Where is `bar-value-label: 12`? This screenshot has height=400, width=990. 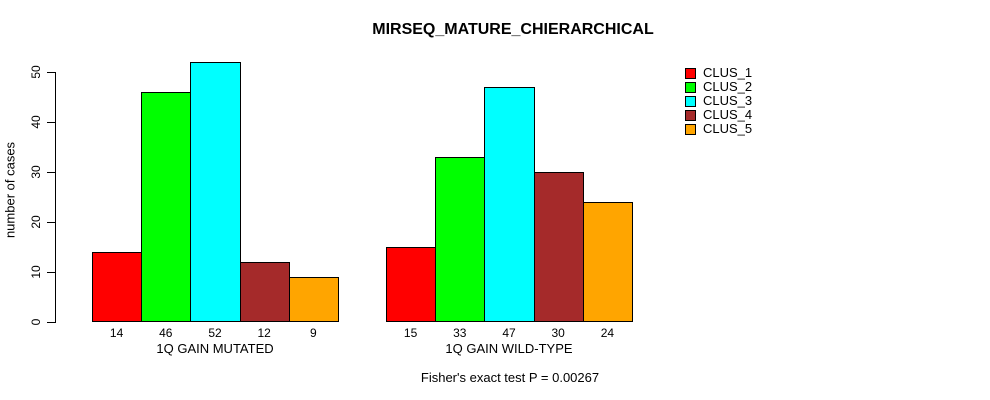
bar-value-label: 12 is located at coordinates (264, 333).